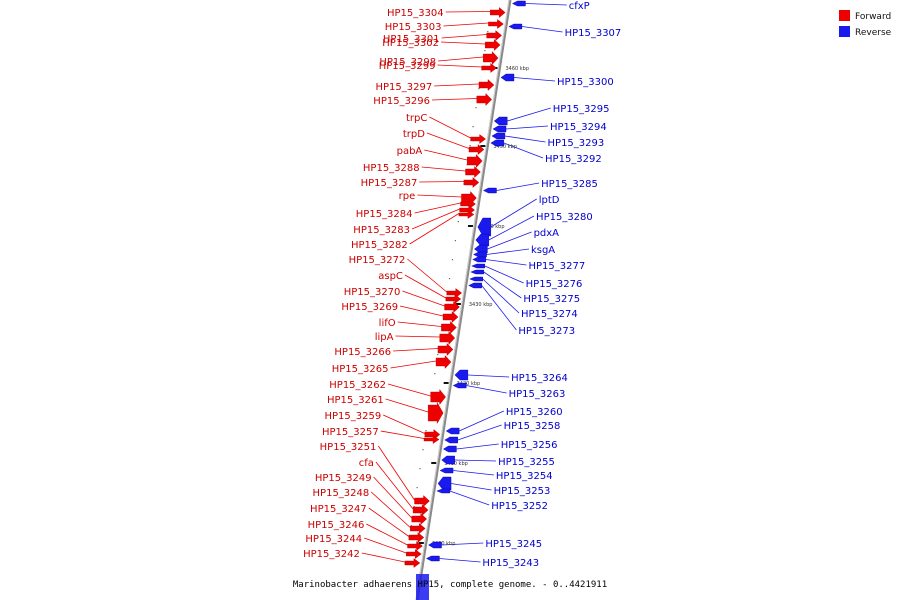  I want to click on forward-gene-label: HP15_3282, so click(379, 245).